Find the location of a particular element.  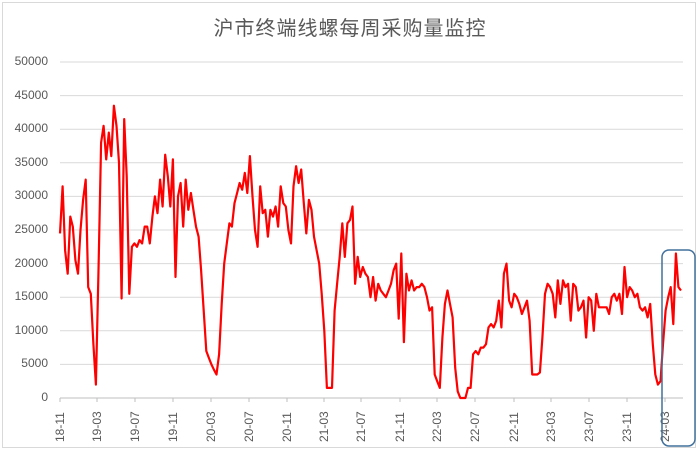

y-tick-label: 5000 is located at coordinates (34, 363).